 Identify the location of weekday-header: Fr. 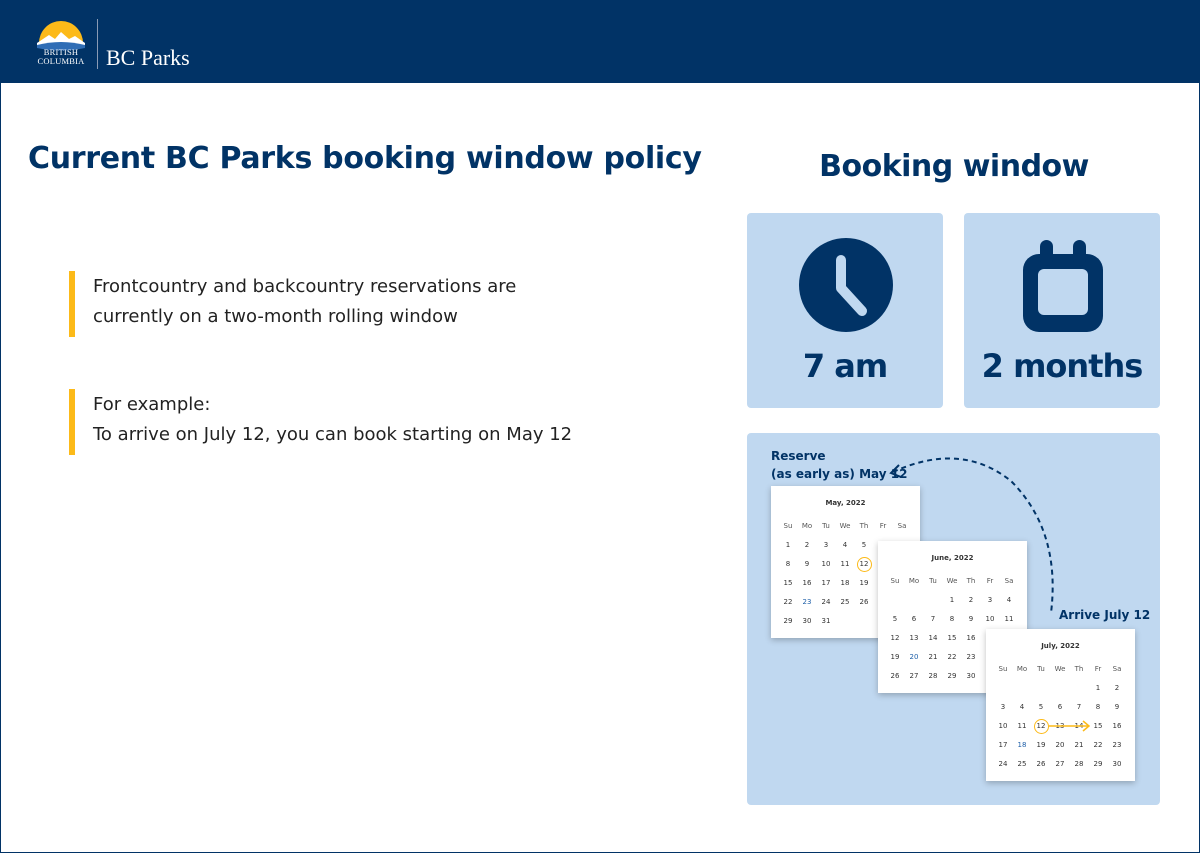
(990, 581).